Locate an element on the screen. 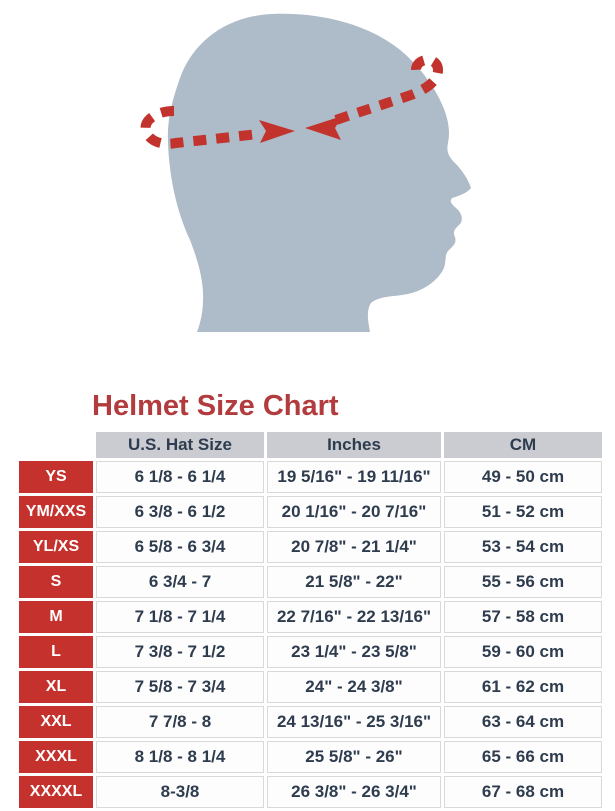 This screenshot has width=615, height=811. cm-cell: 63 - 64 cm is located at coordinates (523, 722).